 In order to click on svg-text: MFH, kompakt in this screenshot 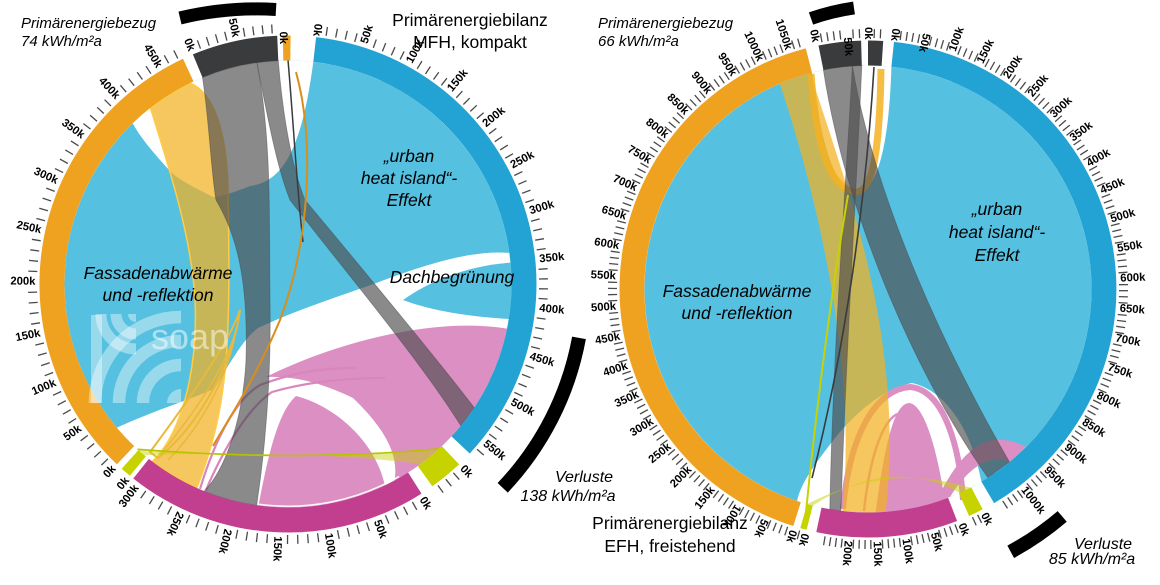, I will do `click(470, 42)`.